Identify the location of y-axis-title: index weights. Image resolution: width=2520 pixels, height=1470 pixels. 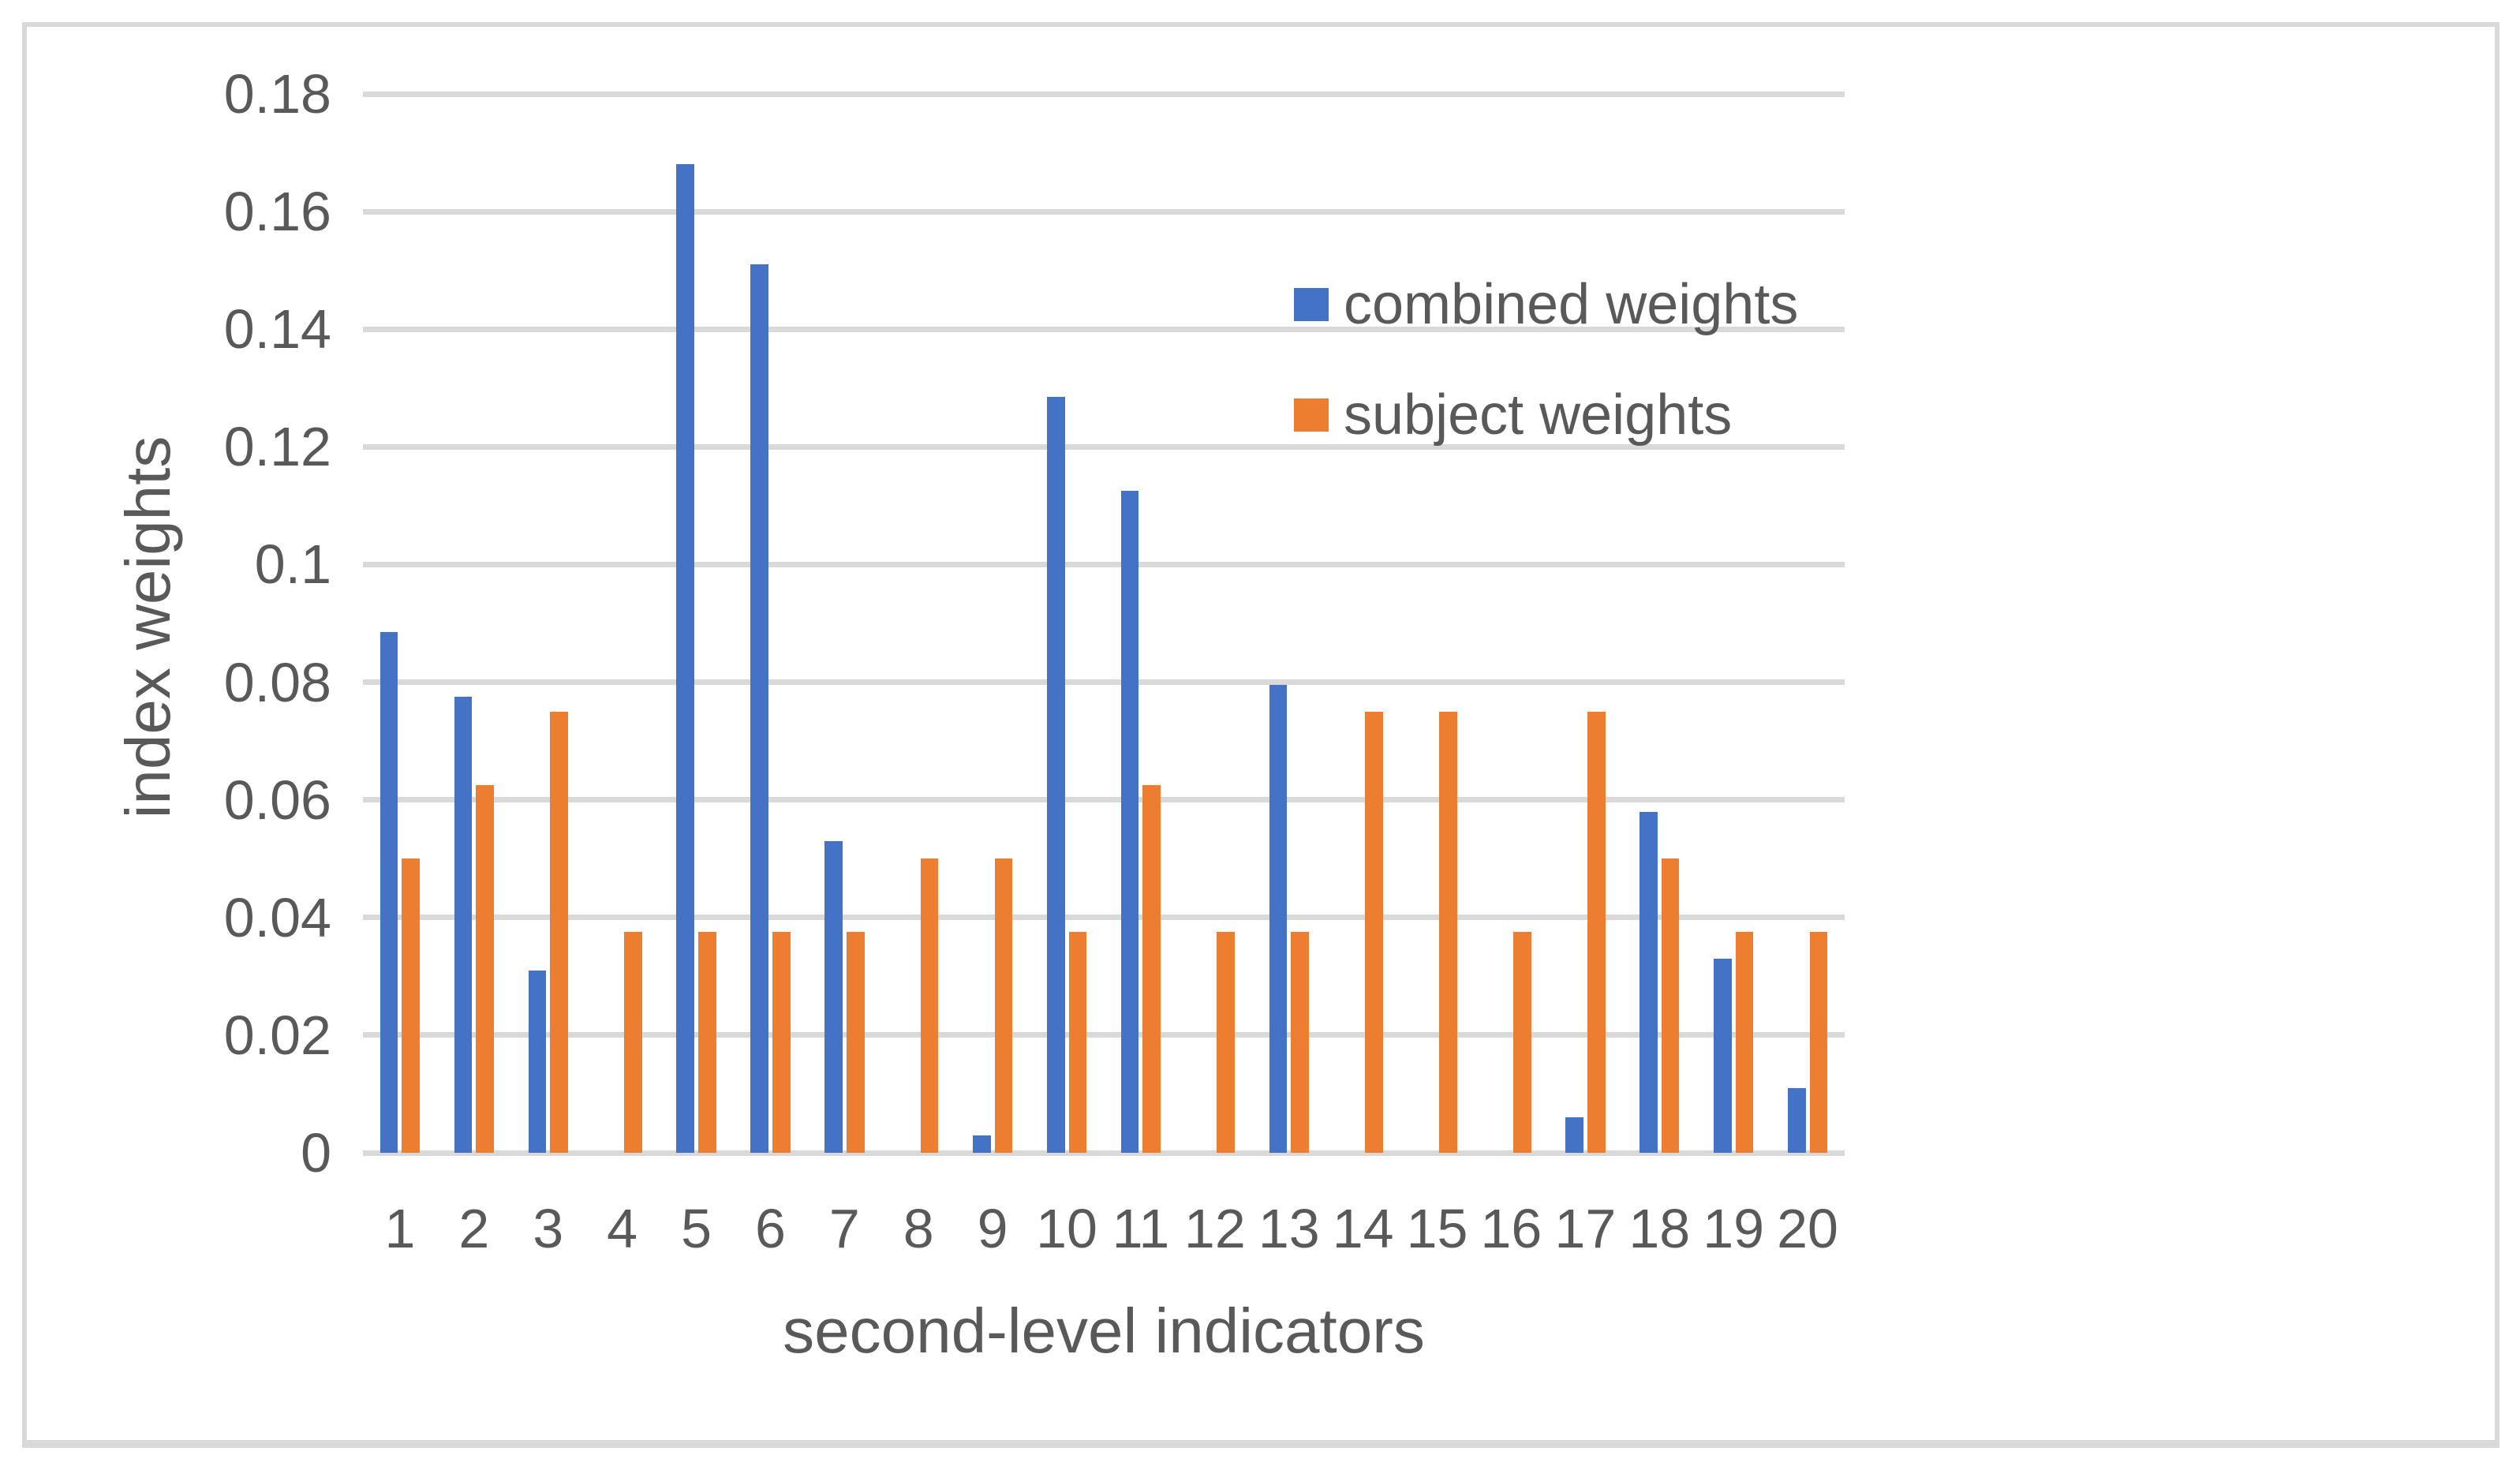
(148, 627).